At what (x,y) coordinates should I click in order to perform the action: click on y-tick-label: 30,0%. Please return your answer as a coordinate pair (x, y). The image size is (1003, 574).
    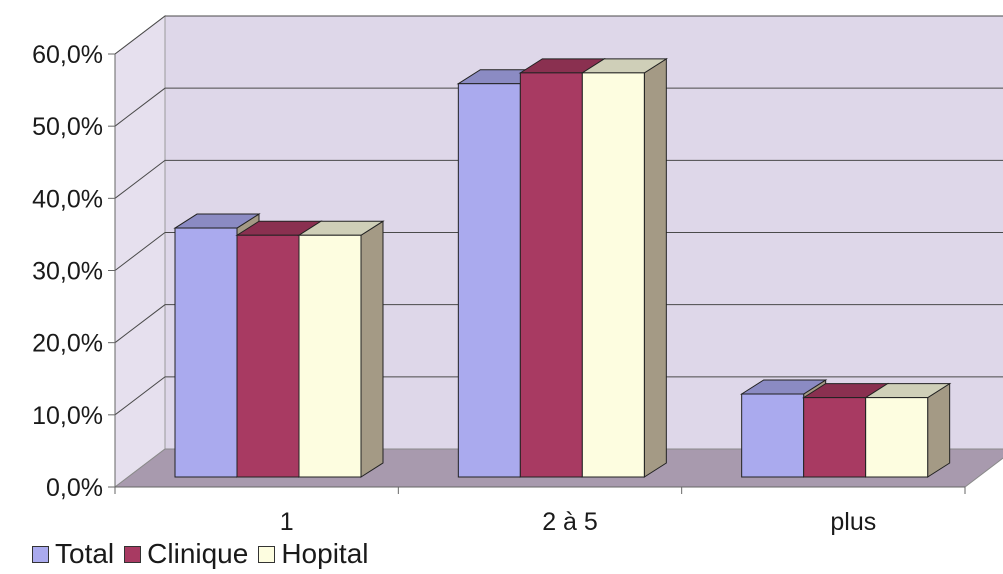
    Looking at the image, I should click on (67, 272).